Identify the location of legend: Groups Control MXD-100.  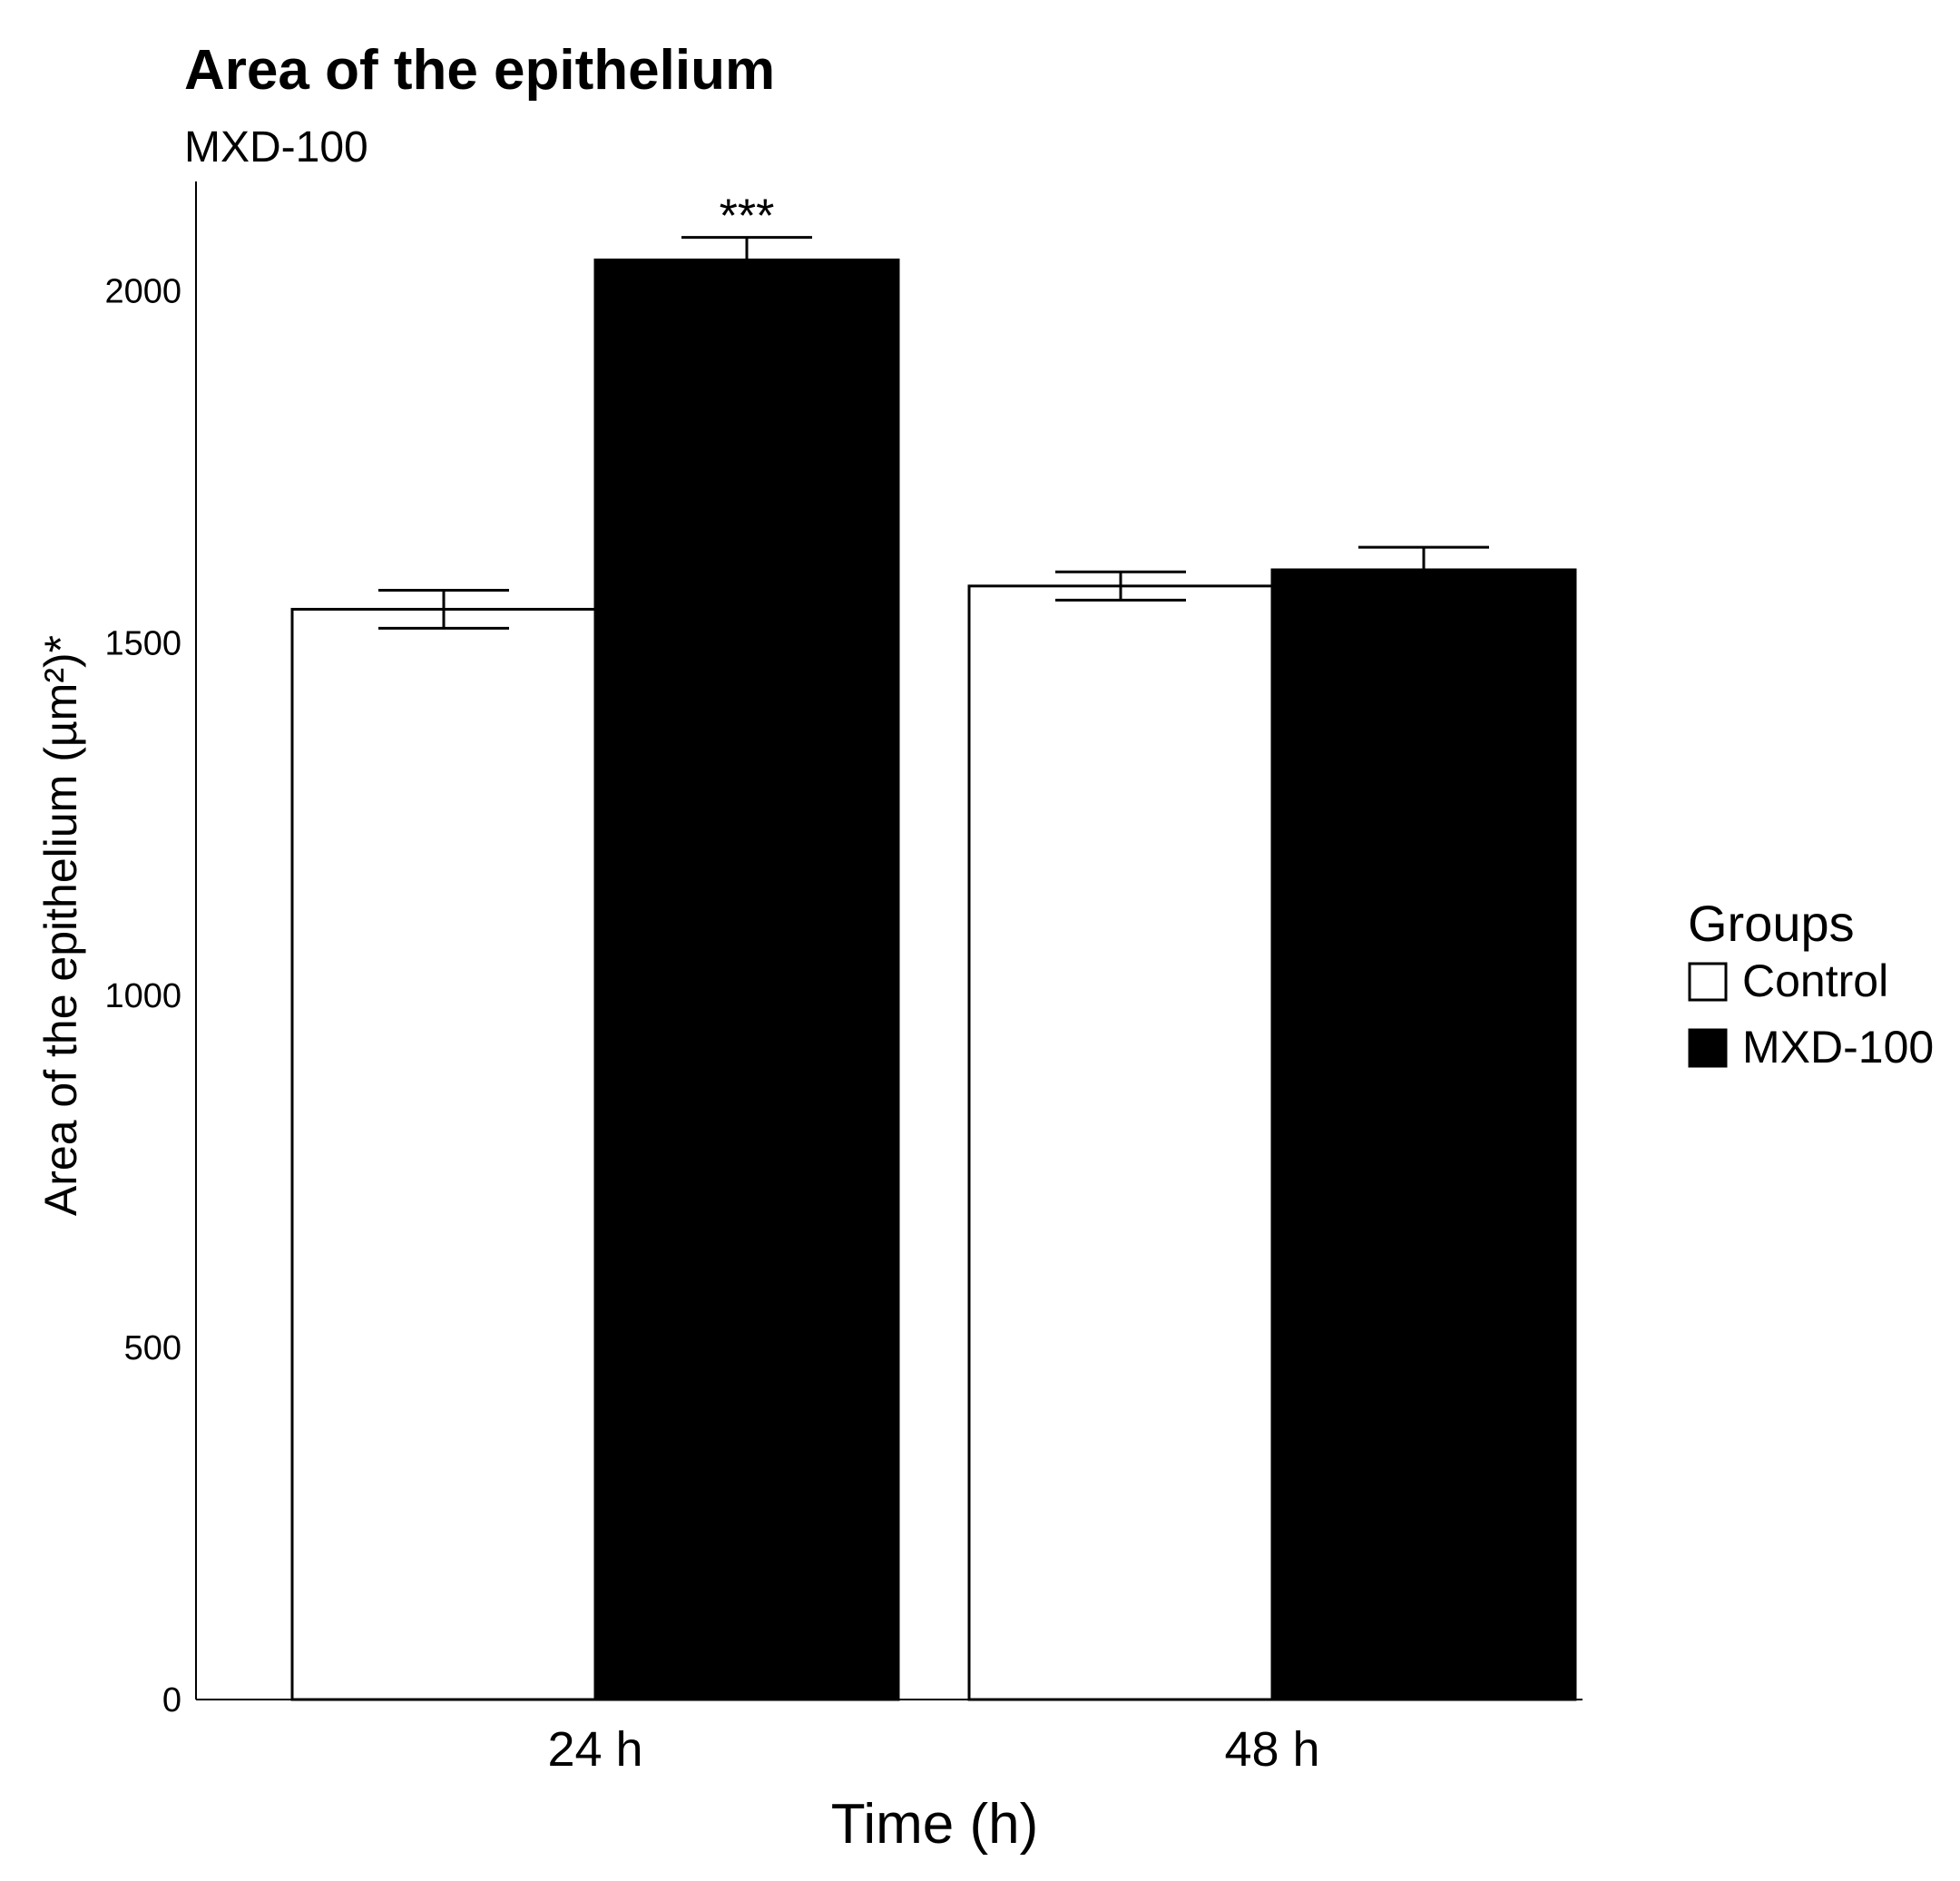
(1811, 984).